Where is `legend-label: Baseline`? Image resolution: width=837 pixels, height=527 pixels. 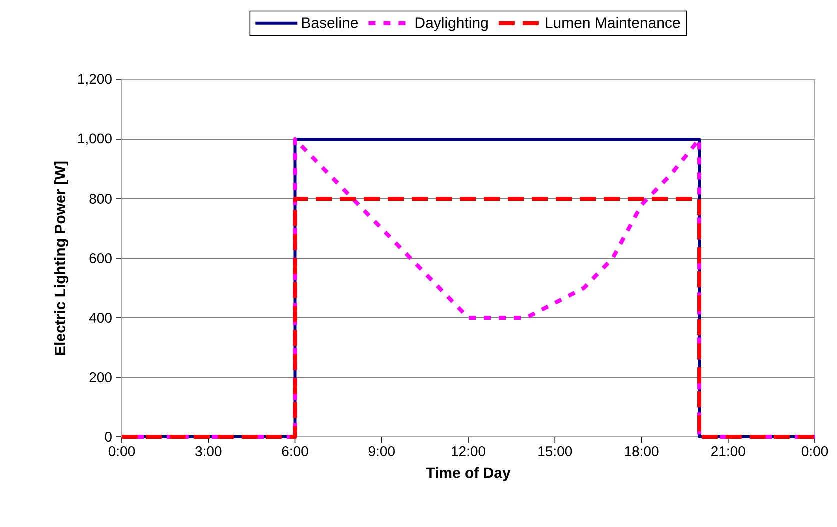 legend-label: Baseline is located at coordinates (330, 22).